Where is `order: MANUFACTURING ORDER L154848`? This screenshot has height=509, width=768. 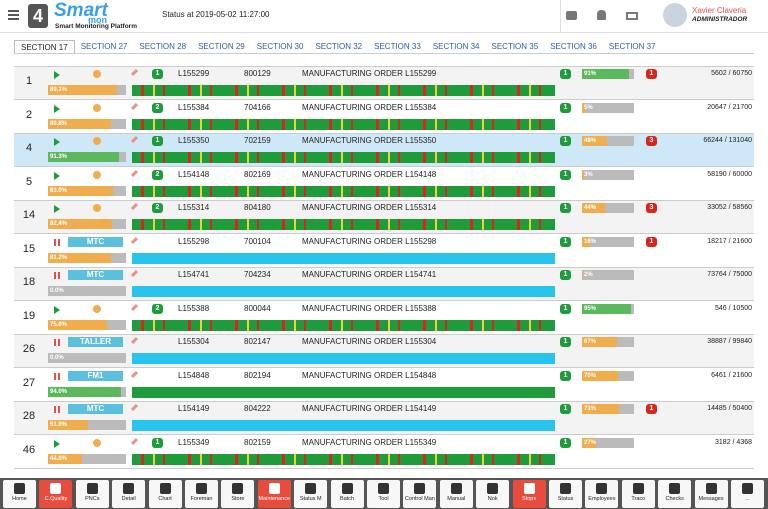 order: MANUFACTURING ORDER L154848 is located at coordinates (369, 375).